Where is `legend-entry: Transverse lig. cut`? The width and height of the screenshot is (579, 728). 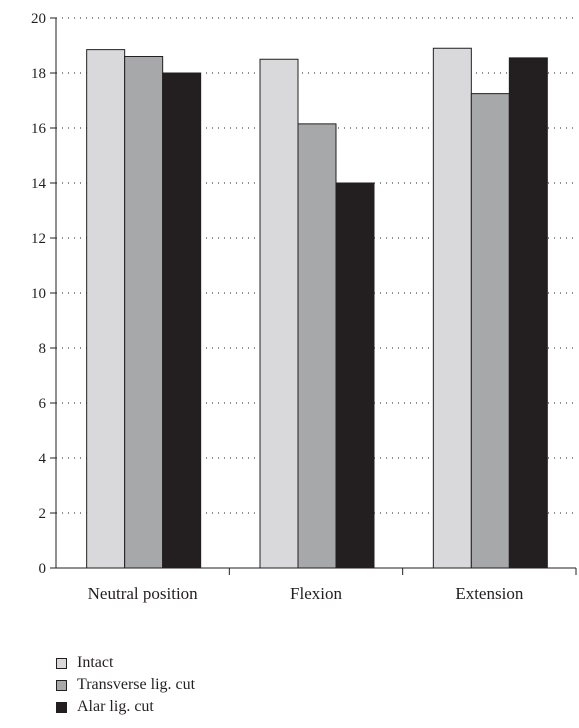
legend-entry: Transverse lig. cut is located at coordinates (125, 685).